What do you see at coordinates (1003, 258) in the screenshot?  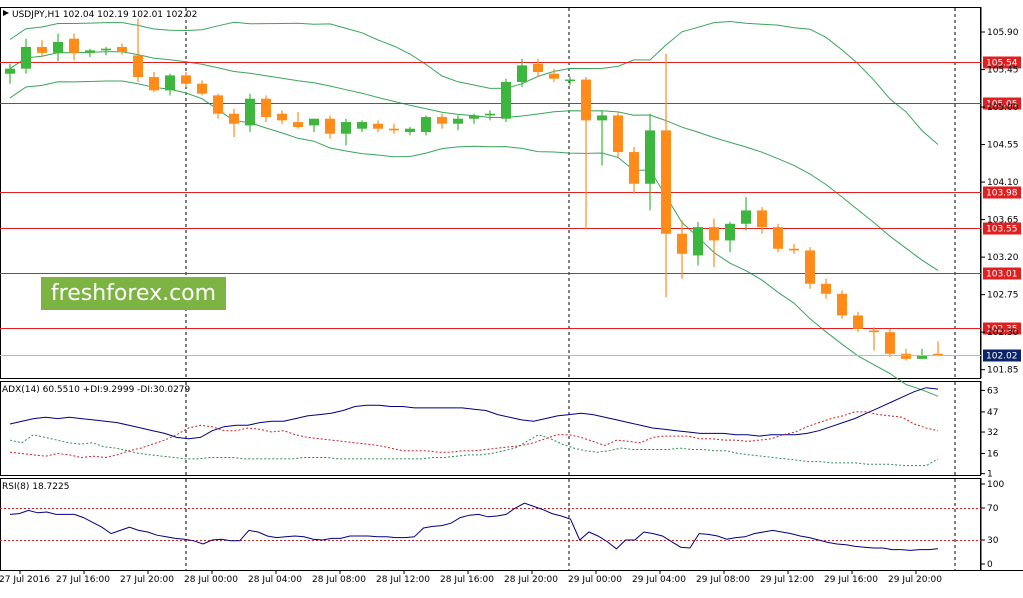 I see `y-tick-label: 103.20` at bounding box center [1003, 258].